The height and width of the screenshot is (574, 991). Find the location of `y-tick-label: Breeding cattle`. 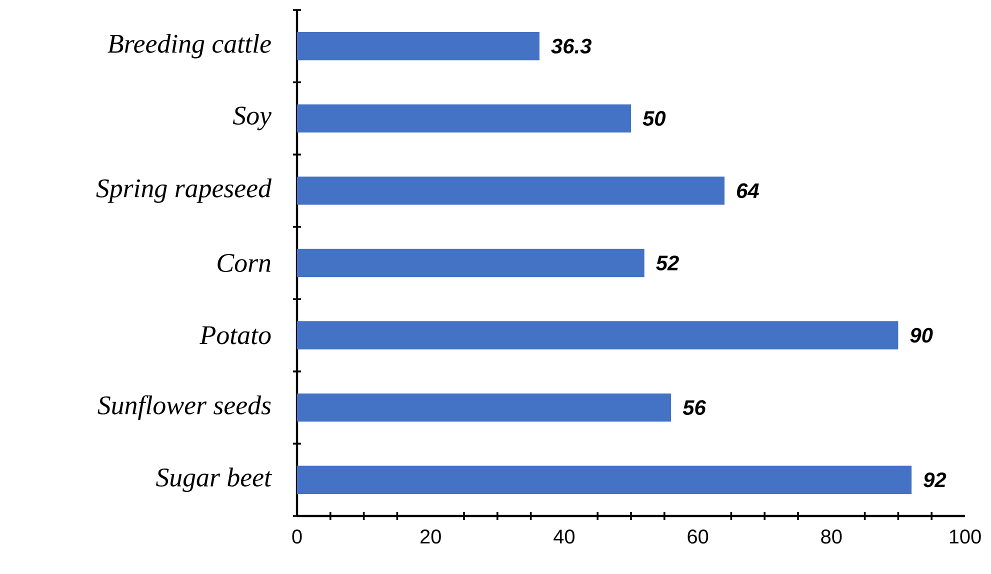

y-tick-label: Breeding cattle is located at coordinates (189, 46).